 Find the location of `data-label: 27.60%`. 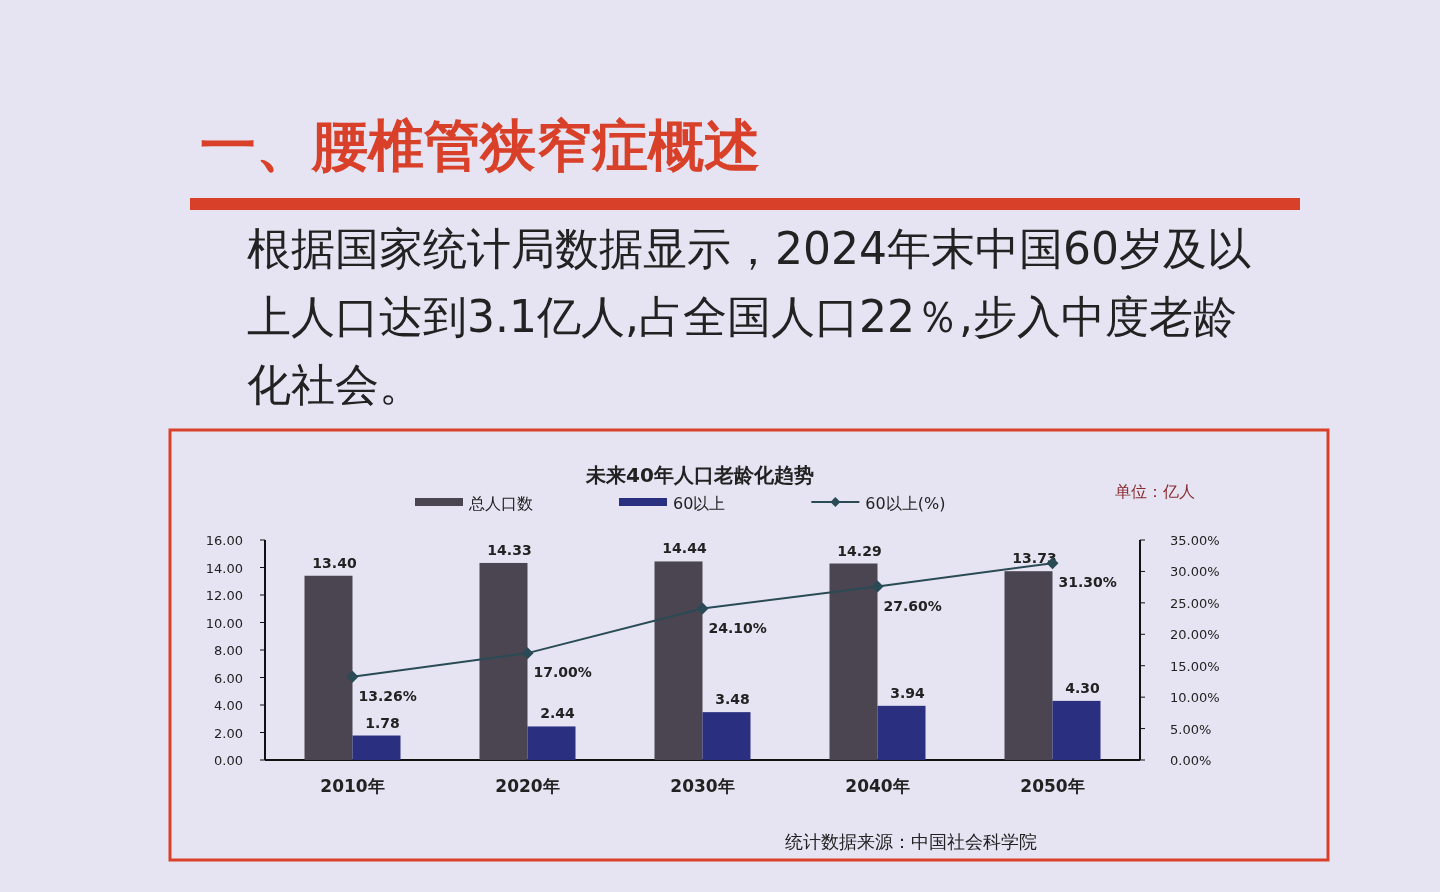

data-label: 27.60% is located at coordinates (912, 605).